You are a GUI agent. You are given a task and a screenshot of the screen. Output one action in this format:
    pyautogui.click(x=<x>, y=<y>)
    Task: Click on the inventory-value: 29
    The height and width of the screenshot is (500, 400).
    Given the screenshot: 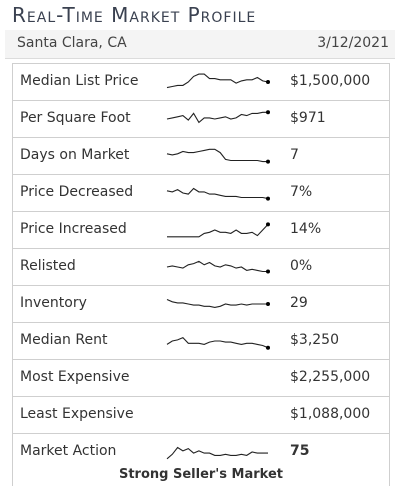 What is the action you would take?
    pyautogui.click(x=299, y=303)
    